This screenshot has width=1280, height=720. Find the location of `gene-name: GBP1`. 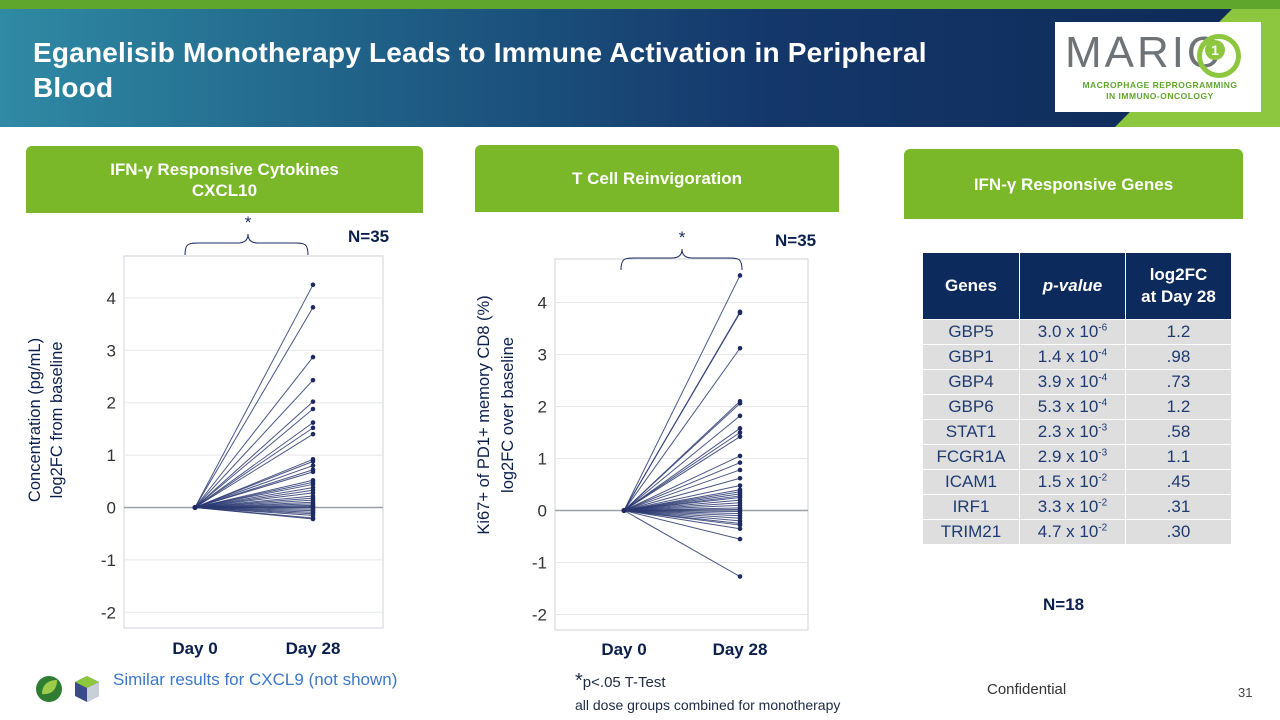

gene-name: GBP1 is located at coordinates (971, 357).